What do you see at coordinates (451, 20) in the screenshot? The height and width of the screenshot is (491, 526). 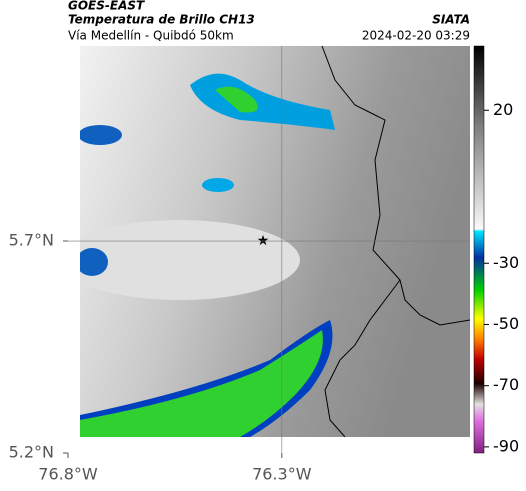 I see `source: SIATA` at bounding box center [451, 20].